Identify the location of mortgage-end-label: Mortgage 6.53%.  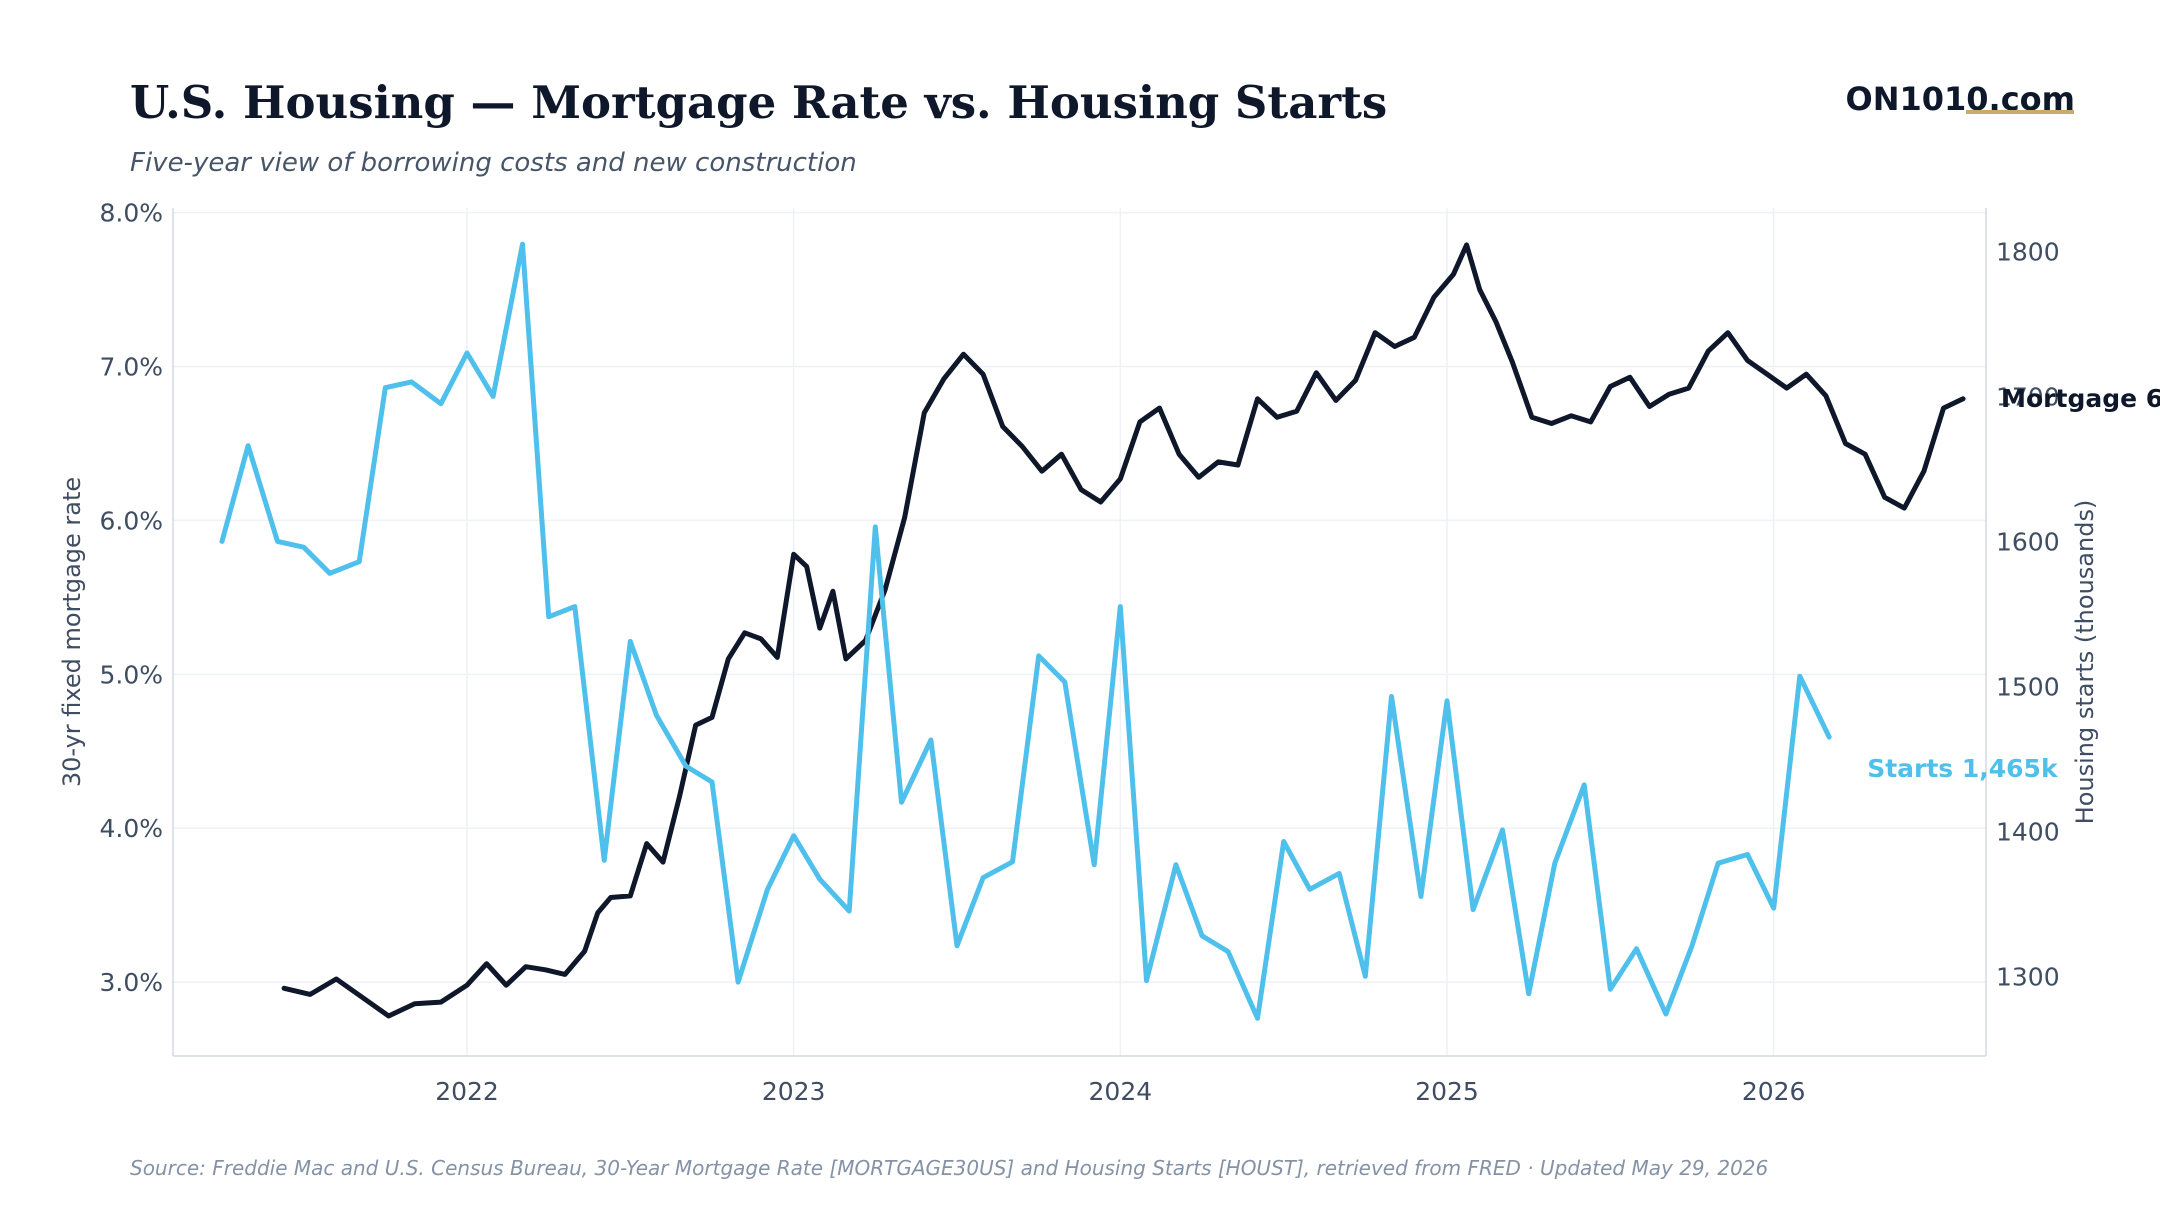
(2080, 398).